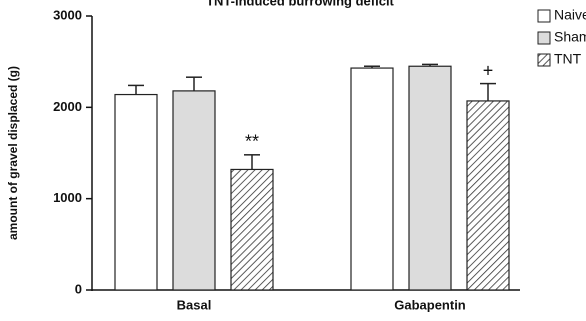  What do you see at coordinates (67, 14) in the screenshot?
I see `y-tick-label: 3000` at bounding box center [67, 14].